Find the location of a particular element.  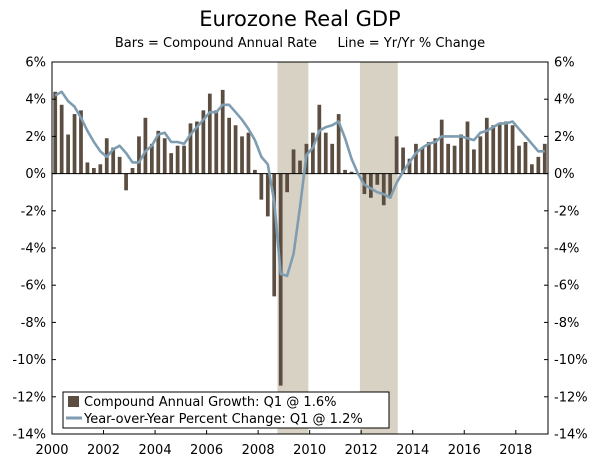

y-tick-label-right: -10% is located at coordinates (571, 360).